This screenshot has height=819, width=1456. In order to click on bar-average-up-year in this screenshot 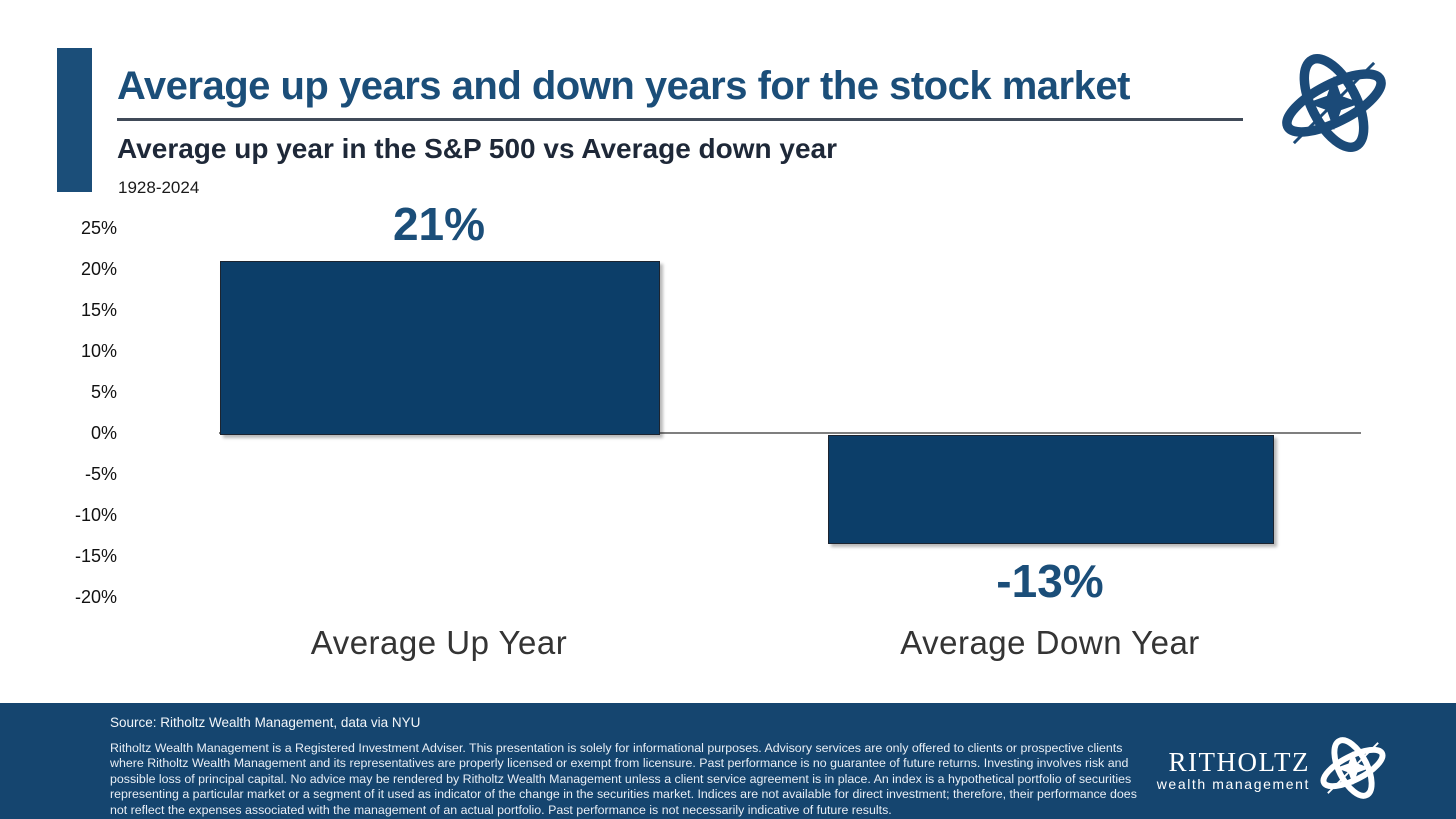, I will do `click(440, 347)`.